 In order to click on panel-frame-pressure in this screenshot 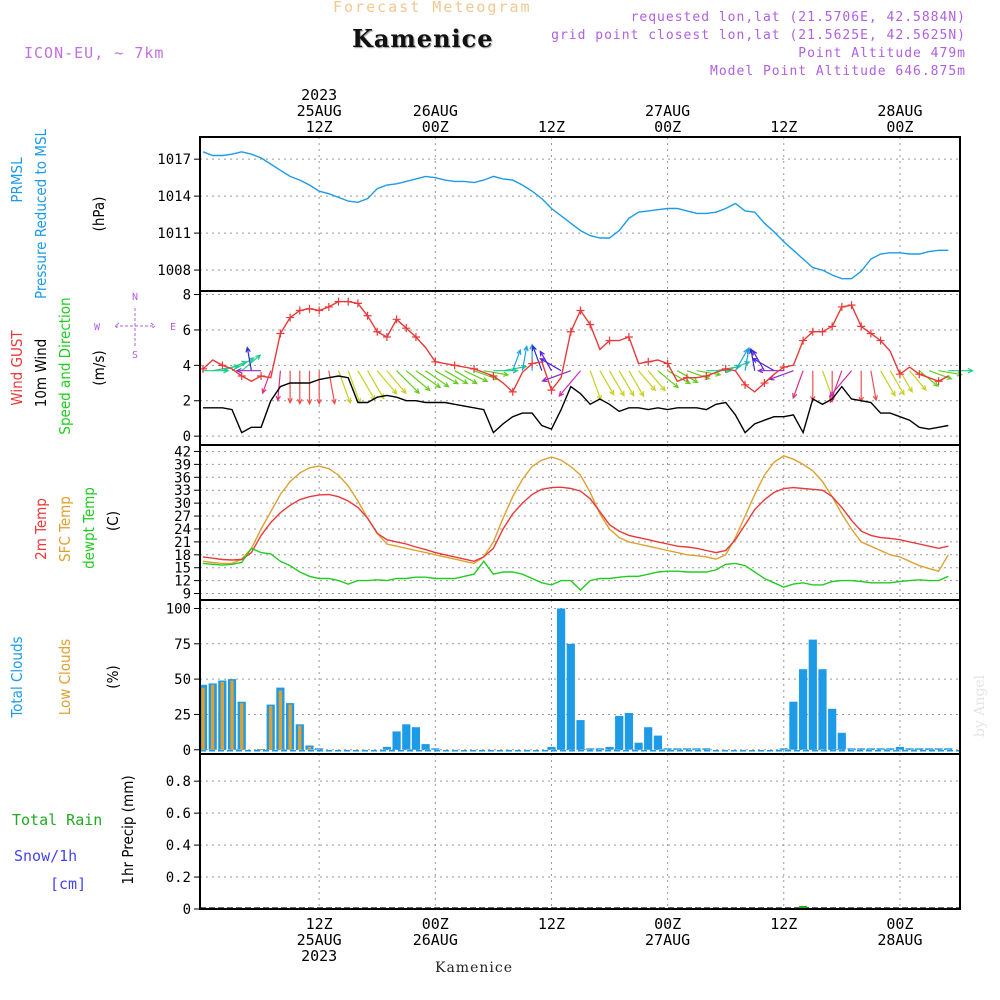, I will do `click(580, 214)`.